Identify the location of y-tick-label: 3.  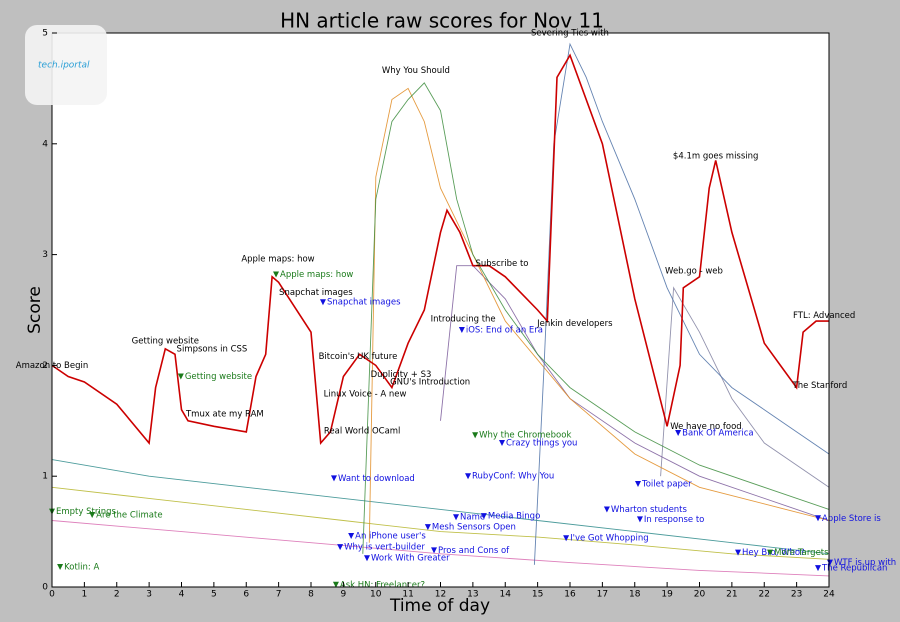
(45, 255).